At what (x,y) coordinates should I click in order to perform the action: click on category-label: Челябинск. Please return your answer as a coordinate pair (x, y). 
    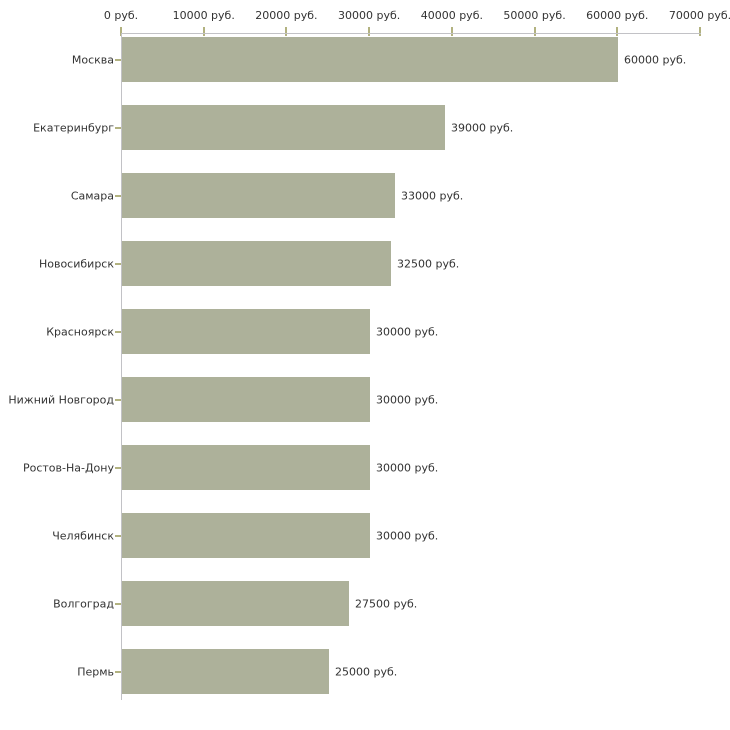
    Looking at the image, I should click on (83, 535).